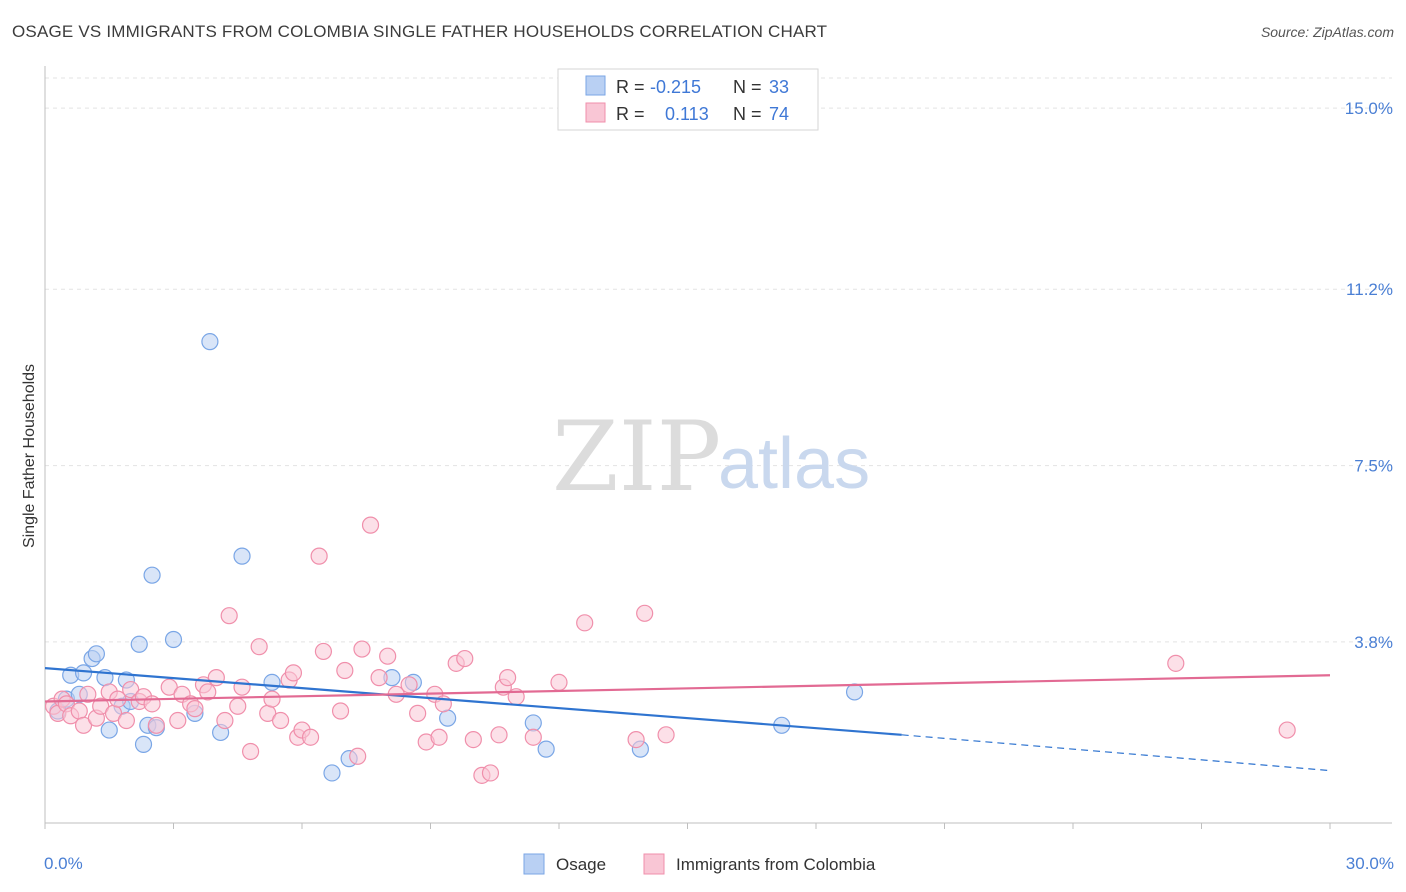  I want to click on trendline-osage, so click(473, 701).